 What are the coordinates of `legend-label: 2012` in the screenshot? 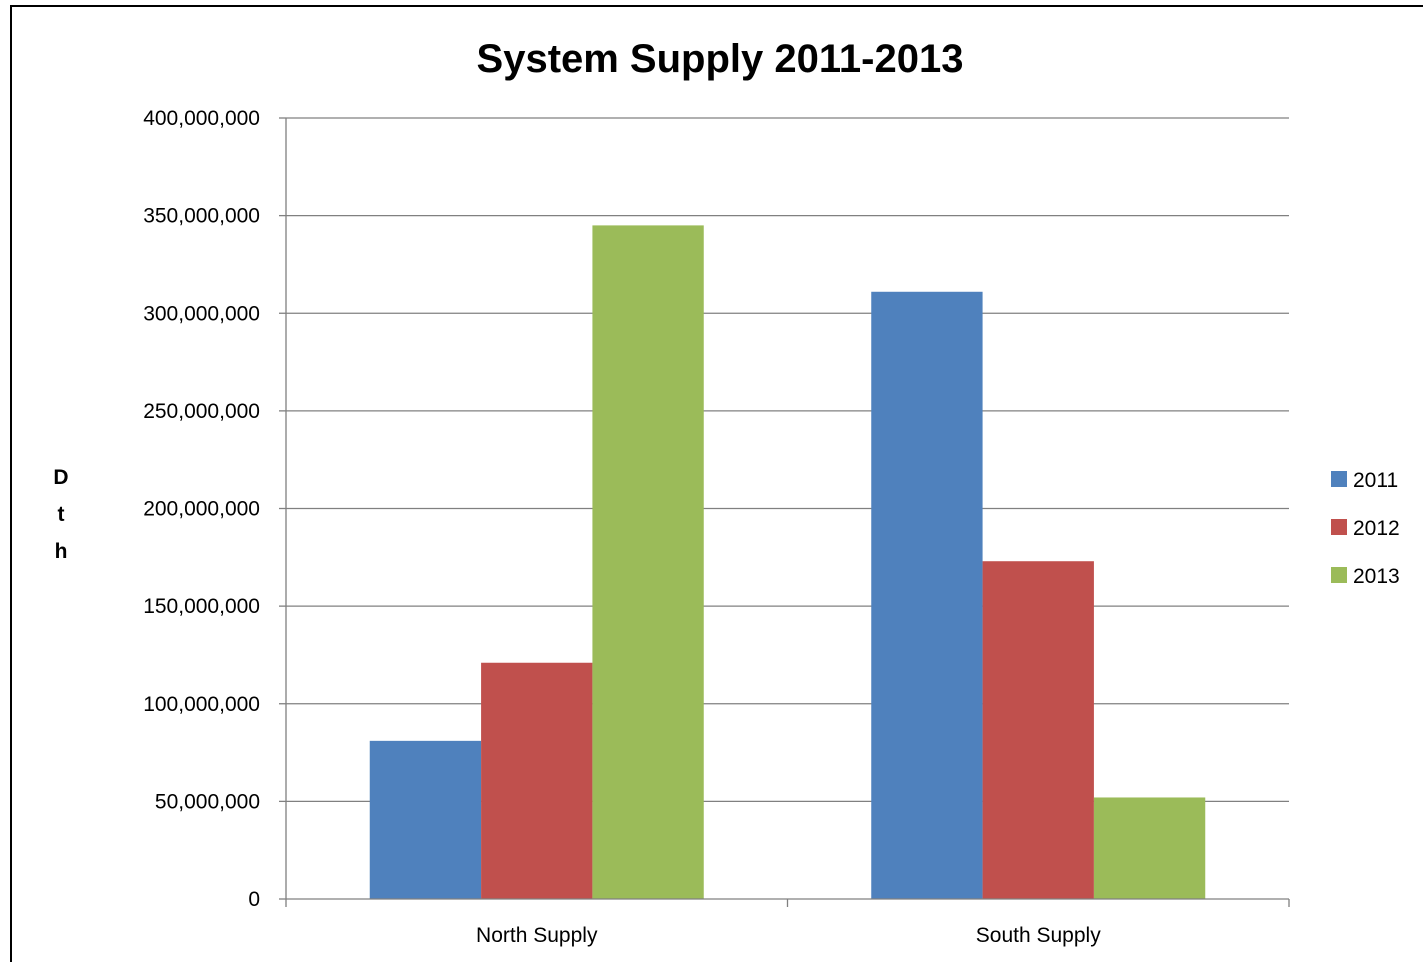 It's located at (1376, 528).